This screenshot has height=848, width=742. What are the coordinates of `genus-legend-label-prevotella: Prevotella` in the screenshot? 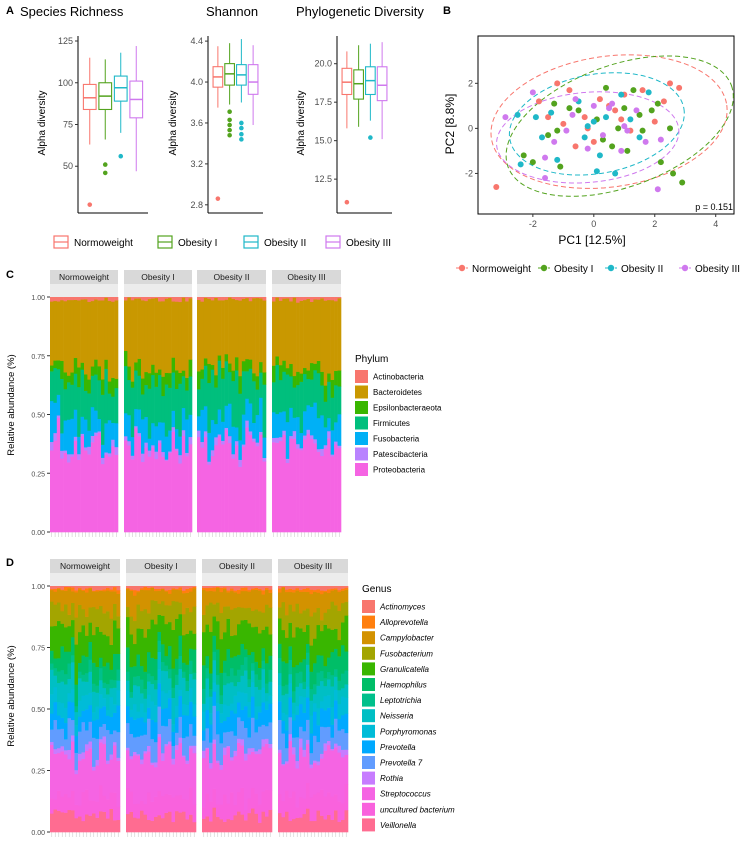 It's located at (398, 747).